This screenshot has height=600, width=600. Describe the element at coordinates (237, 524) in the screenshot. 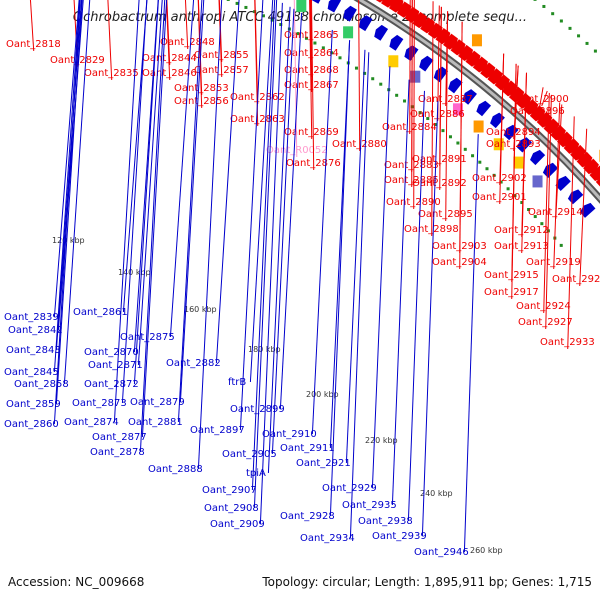

I see `gene-label: Oant_2909` at that location.